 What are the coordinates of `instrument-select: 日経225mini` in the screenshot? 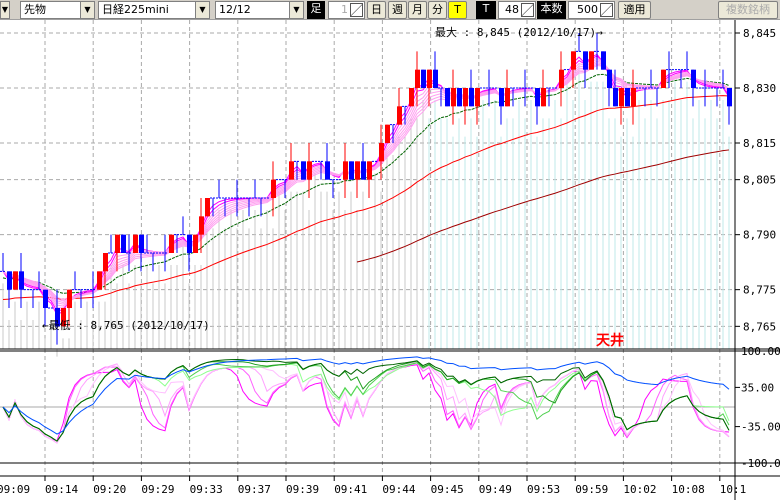 It's located at (147, 10).